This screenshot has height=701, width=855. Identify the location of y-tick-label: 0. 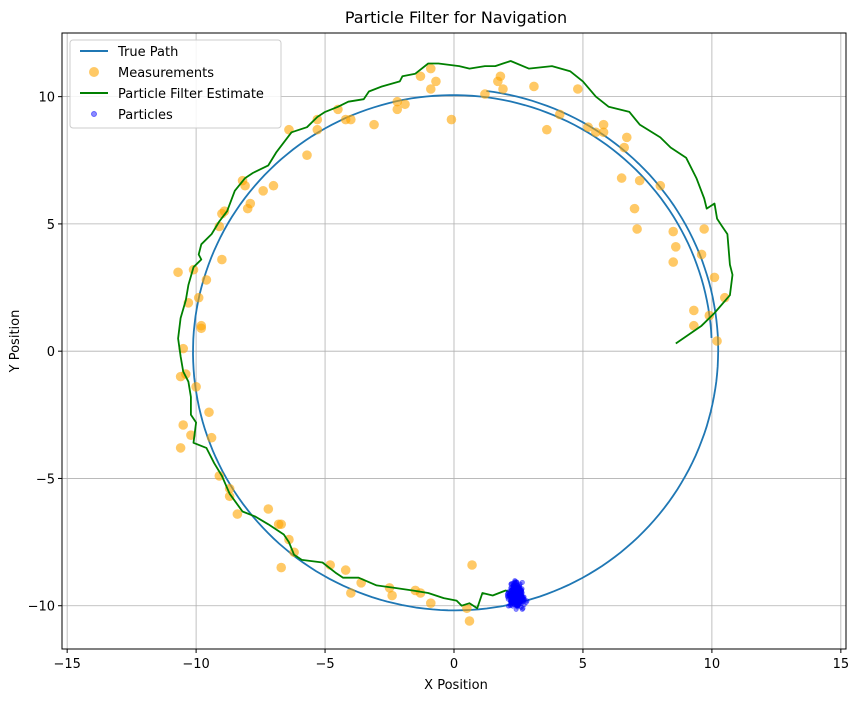
(51, 352).